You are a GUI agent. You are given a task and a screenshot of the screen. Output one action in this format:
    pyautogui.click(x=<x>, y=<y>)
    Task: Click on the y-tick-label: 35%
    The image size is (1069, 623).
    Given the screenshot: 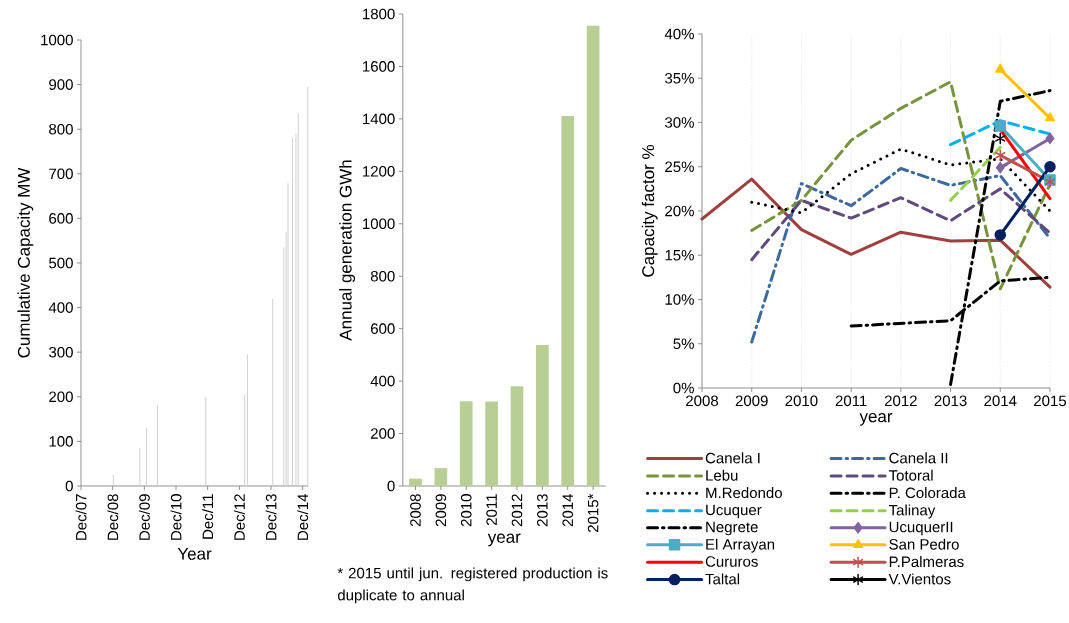 What is the action you would take?
    pyautogui.click(x=679, y=78)
    